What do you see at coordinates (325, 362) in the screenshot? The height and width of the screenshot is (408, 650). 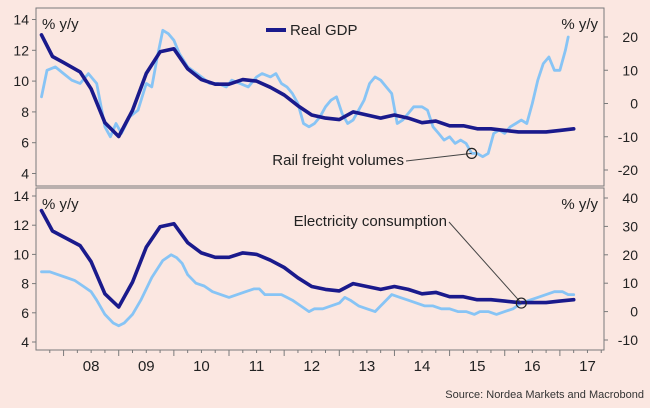 I see `x-axis: 08 09 10 11 12 13 14 15 16 17` at bounding box center [325, 362].